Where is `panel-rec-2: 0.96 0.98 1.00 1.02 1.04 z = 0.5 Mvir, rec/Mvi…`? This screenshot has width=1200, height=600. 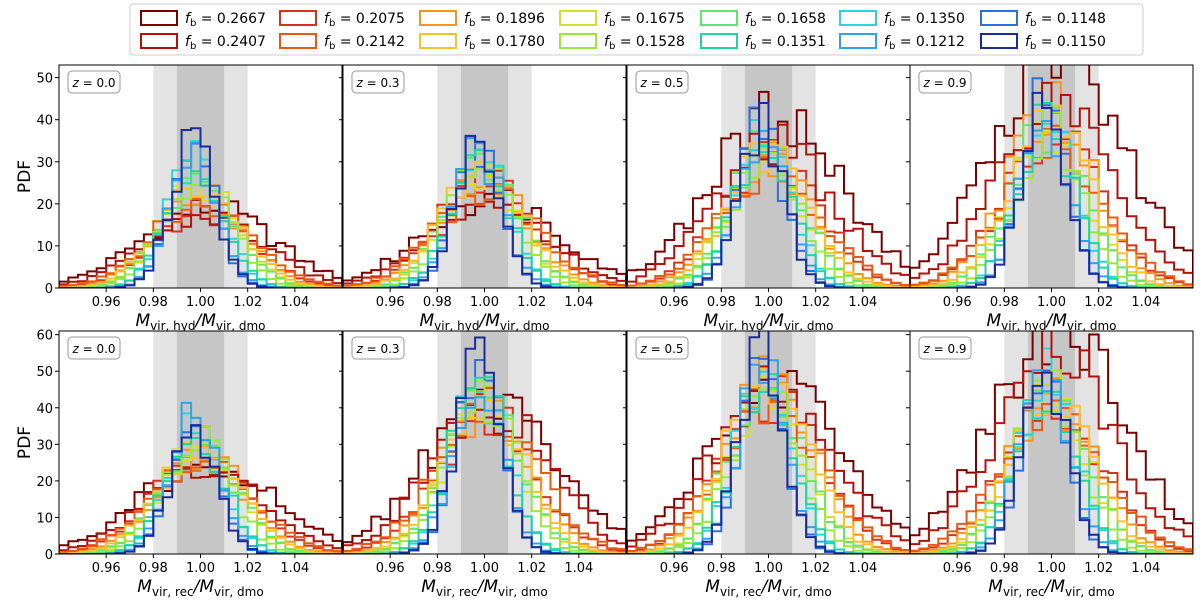
panel-rec-2: 0.96 0.98 1.00 1.02 1.04 z = 0.5 Mvir, rec/Mvi… is located at coordinates (767, 464).